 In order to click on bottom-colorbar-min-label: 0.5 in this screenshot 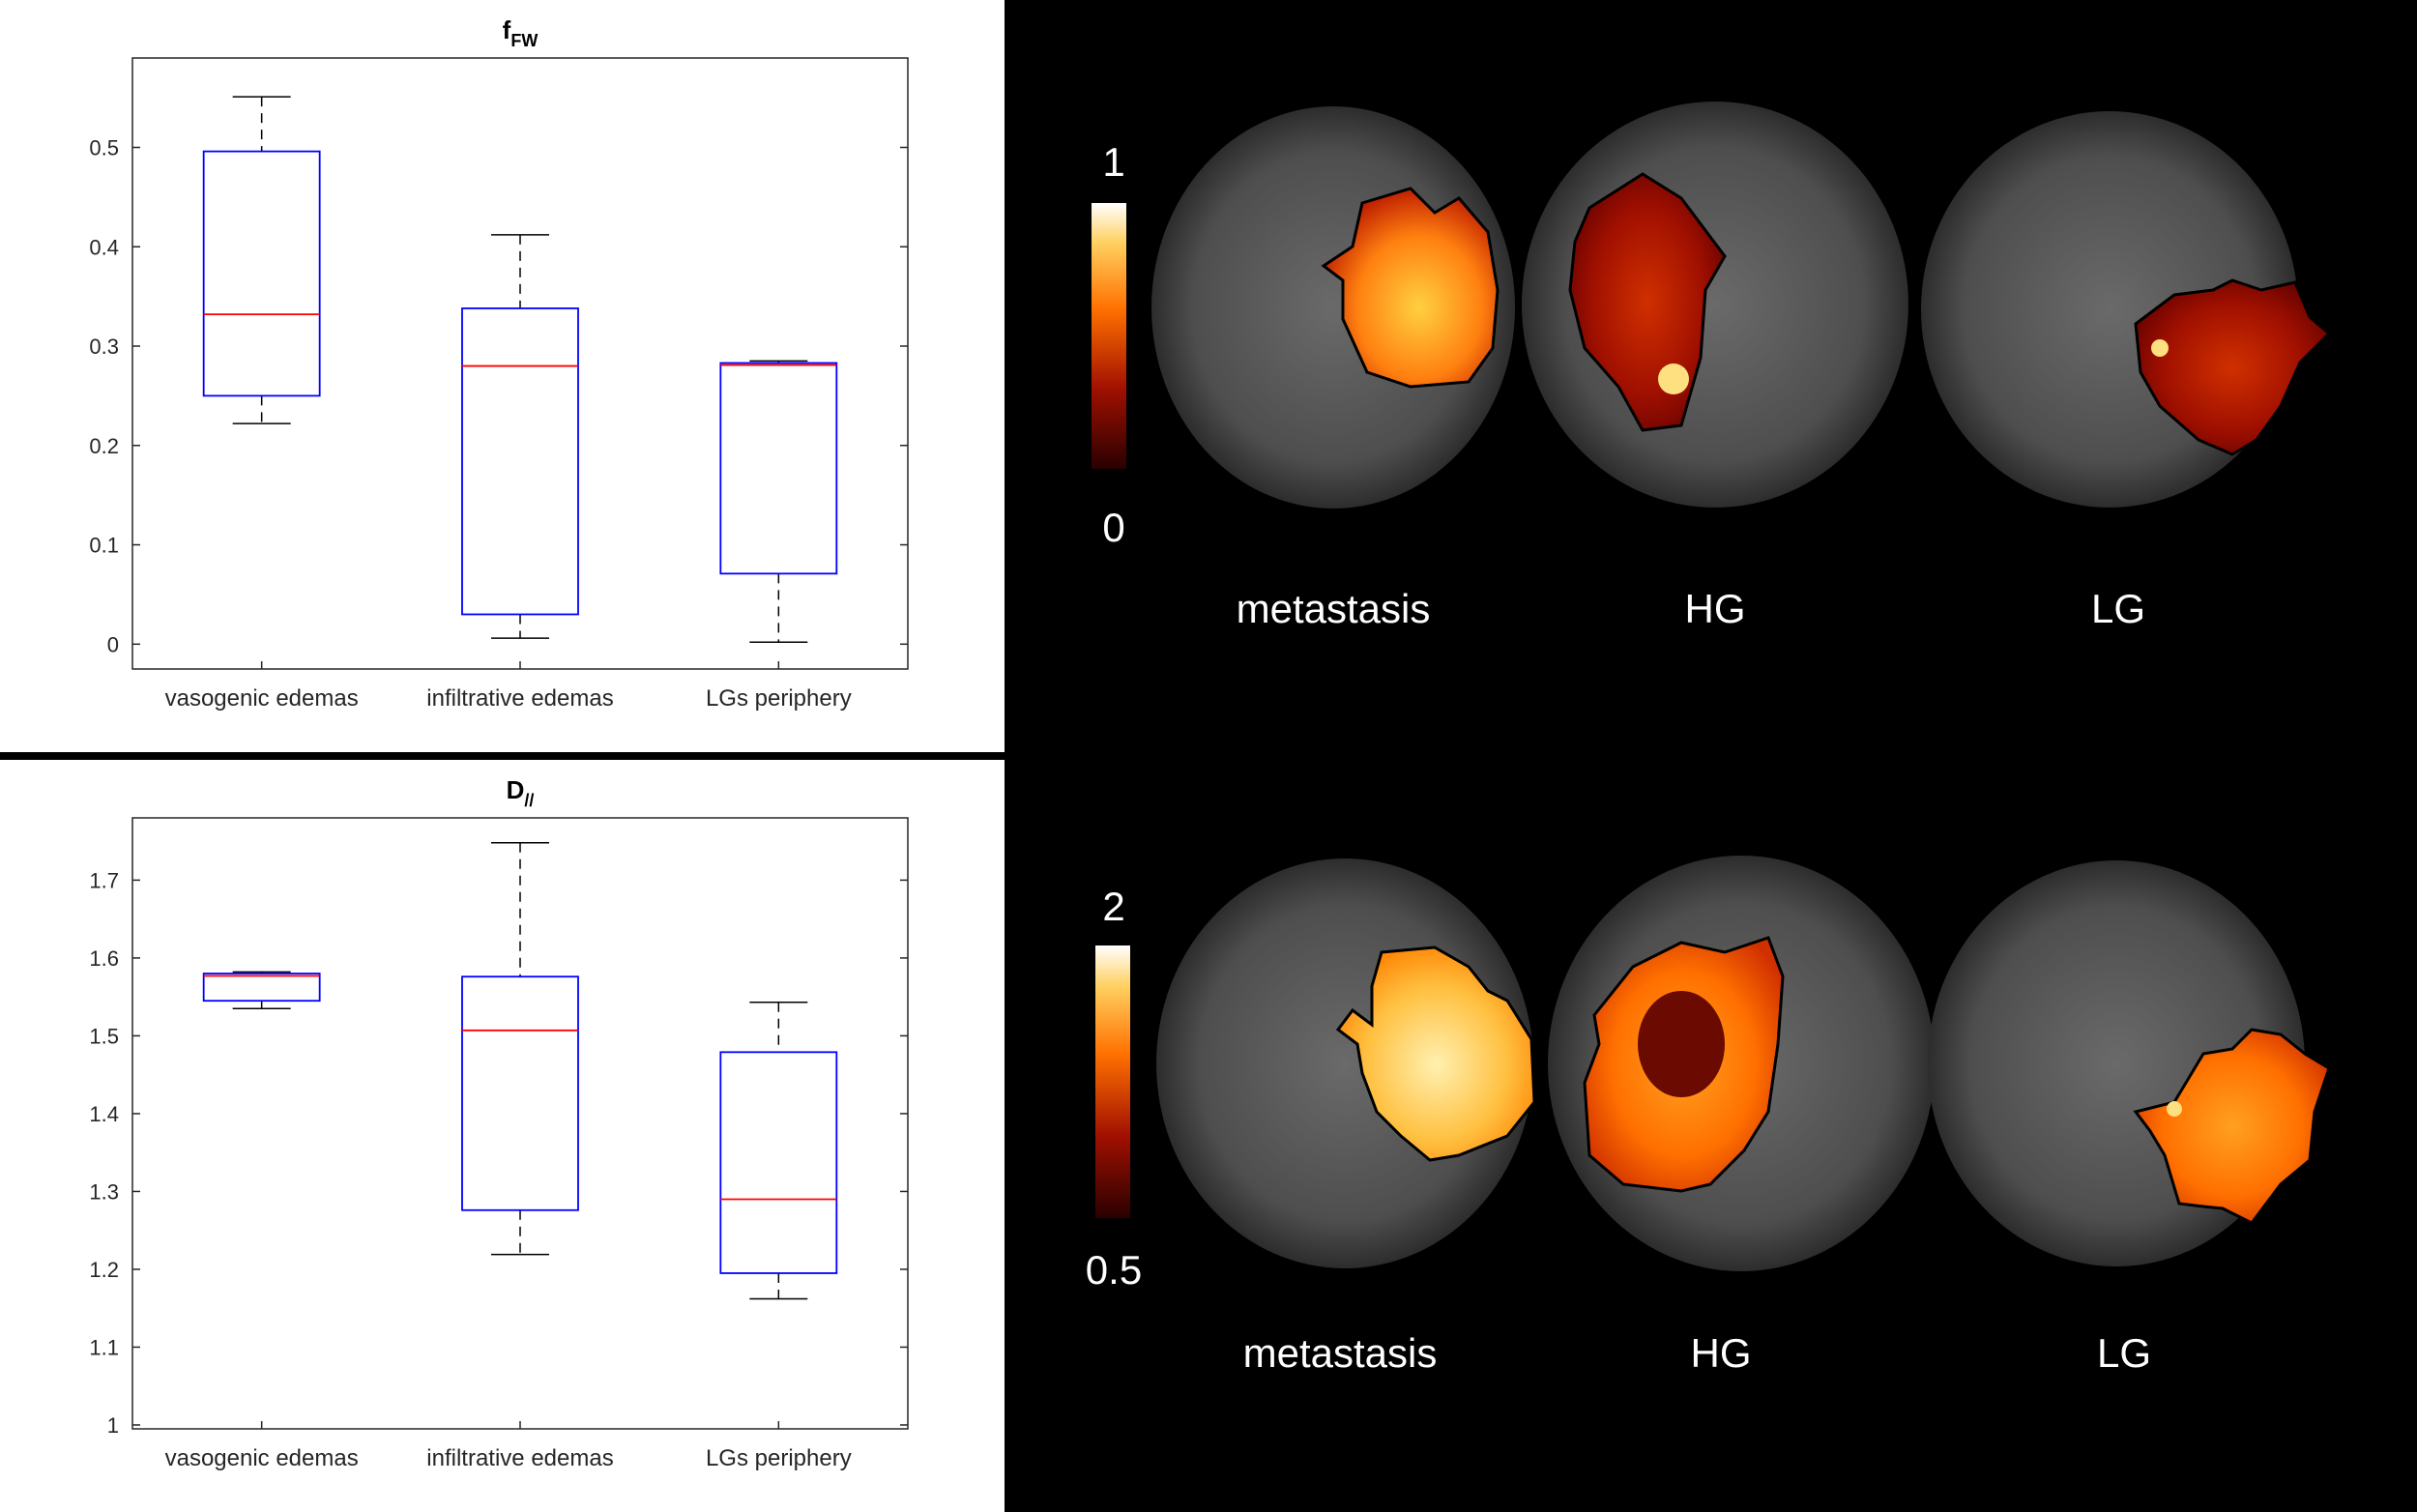, I will do `click(1114, 1270)`.